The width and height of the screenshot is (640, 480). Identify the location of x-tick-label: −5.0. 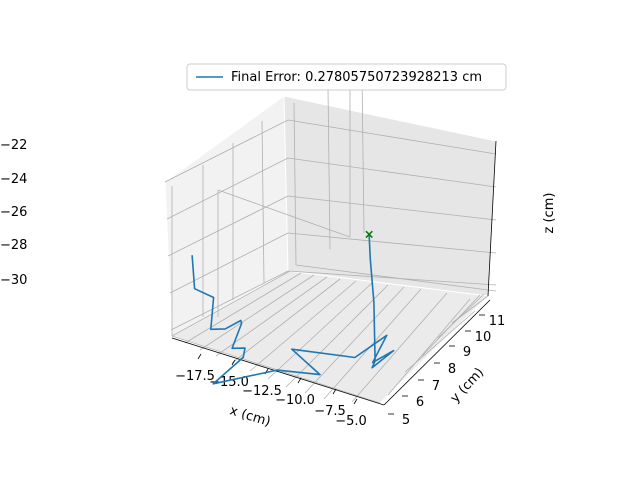
(351, 421).